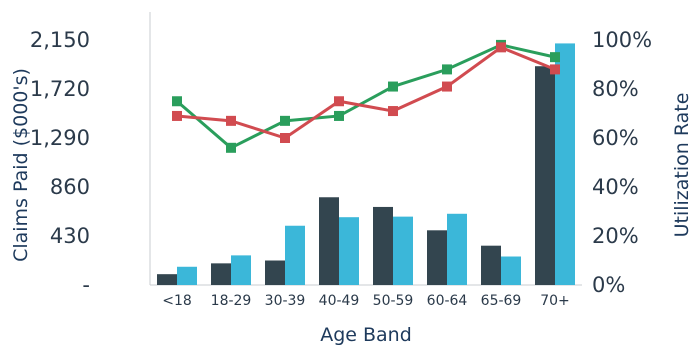 The width and height of the screenshot is (695, 349). What do you see at coordinates (285, 301) in the screenshot?
I see `x-tick-label: 30-39` at bounding box center [285, 301].